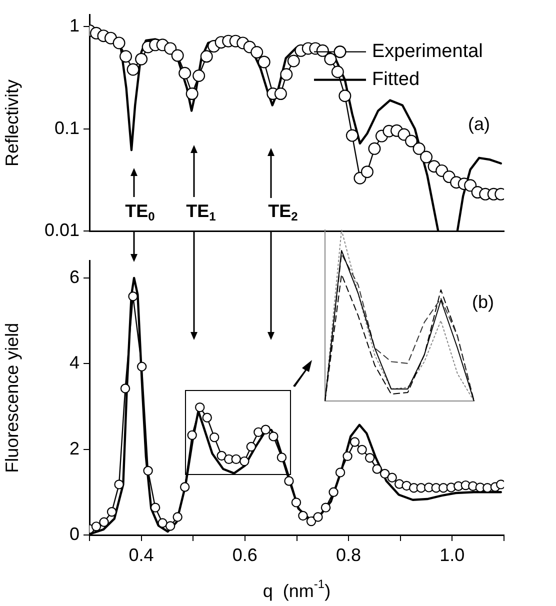 The width and height of the screenshot is (556, 606). What do you see at coordinates (74, 448) in the screenshot?
I see `y-tick-label: 2` at bounding box center [74, 448].